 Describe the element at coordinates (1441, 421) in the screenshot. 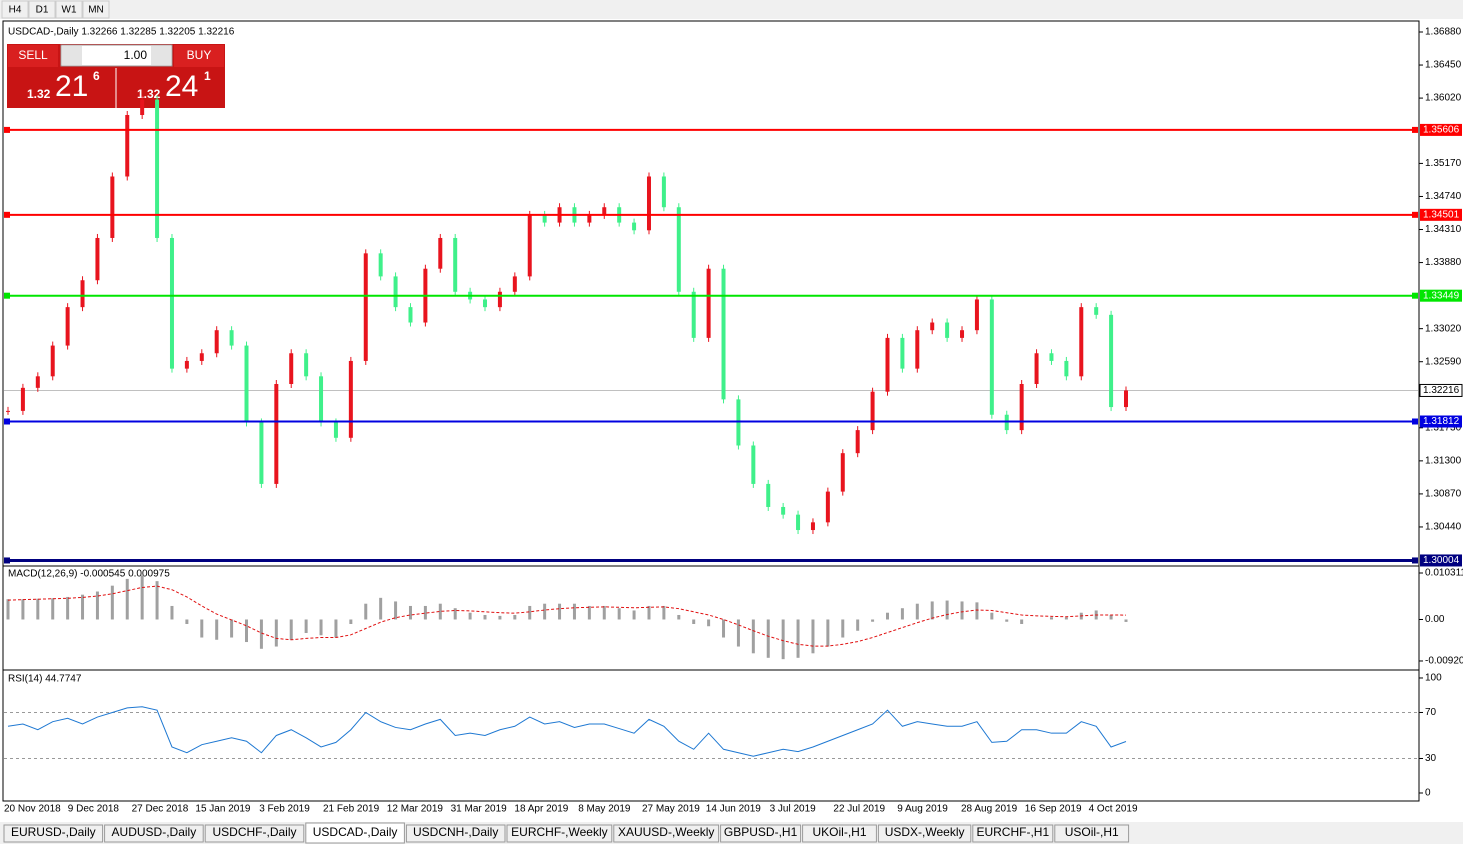

I see `level-label: 1.31812` at that location.